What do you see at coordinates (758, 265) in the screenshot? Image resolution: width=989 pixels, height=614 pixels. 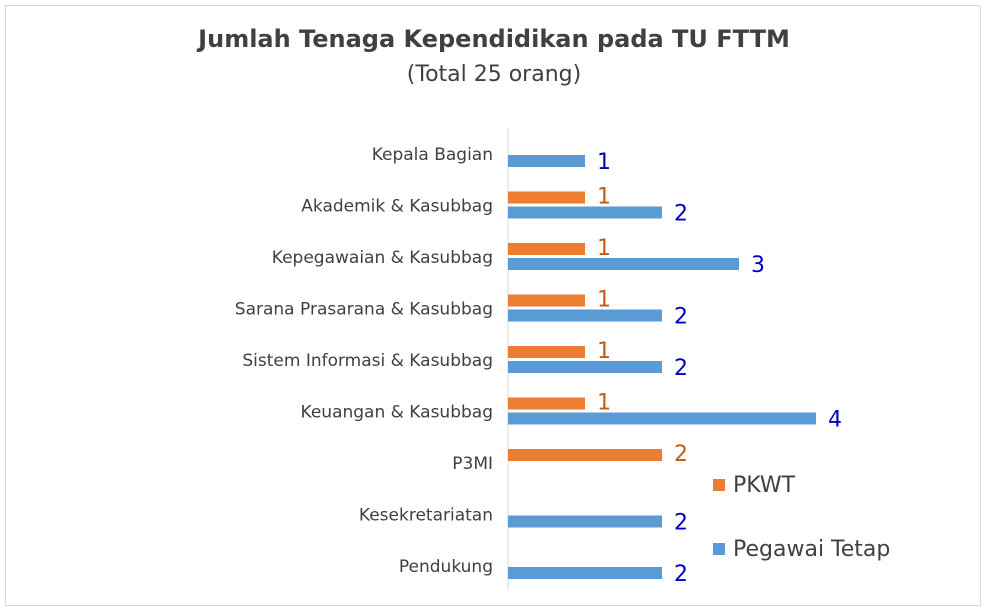 I see `data-label: 3` at bounding box center [758, 265].